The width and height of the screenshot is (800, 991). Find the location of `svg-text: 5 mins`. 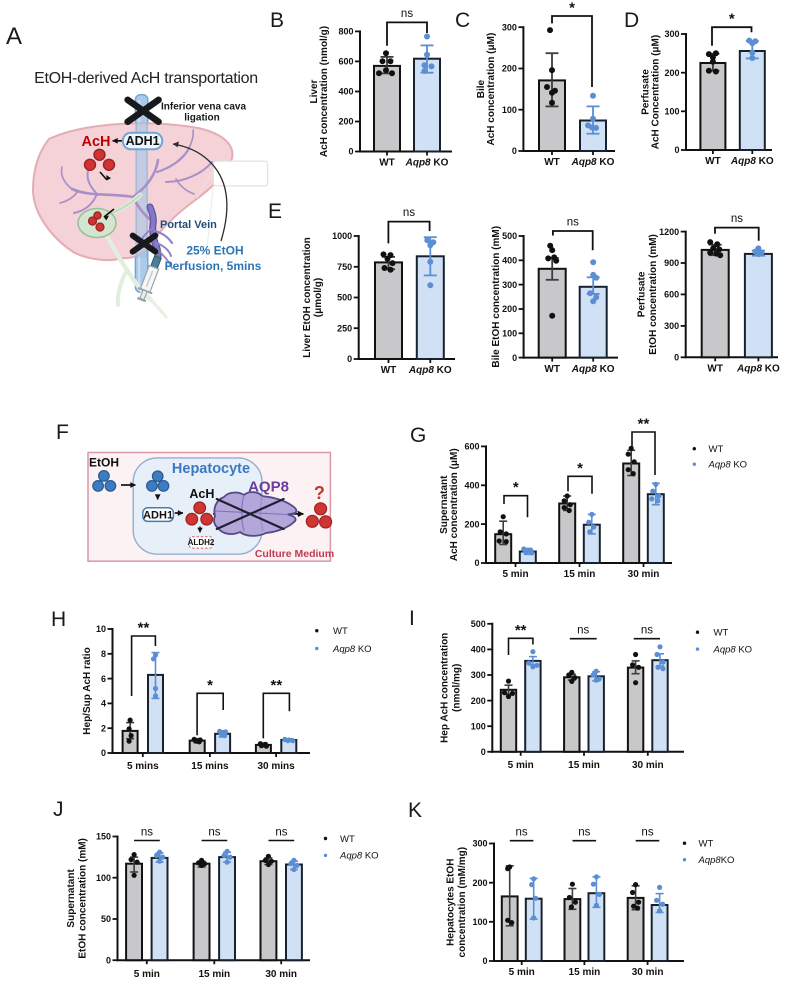

svg-text: 5 mins is located at coordinates (143, 766).